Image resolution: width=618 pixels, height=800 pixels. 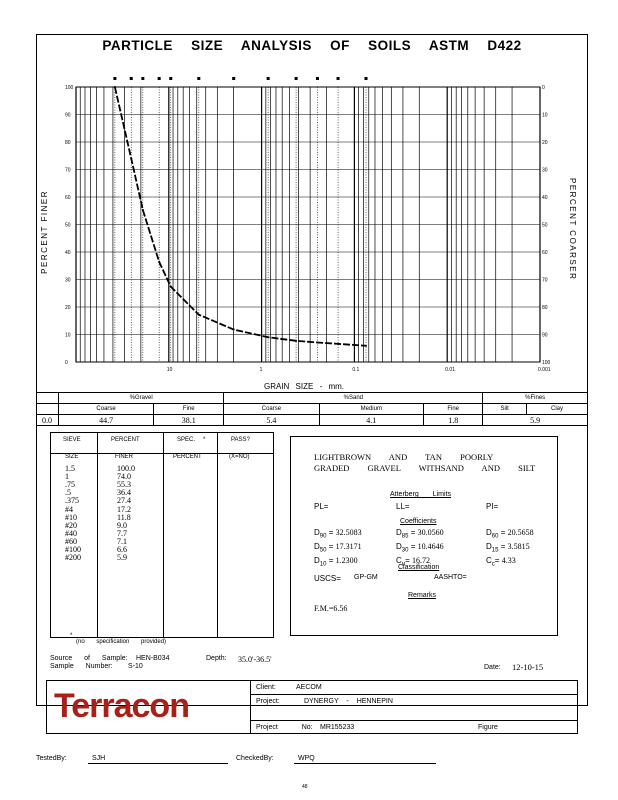 What do you see at coordinates (170, 370) in the screenshot?
I see `x-tick: 10` at bounding box center [170, 370].